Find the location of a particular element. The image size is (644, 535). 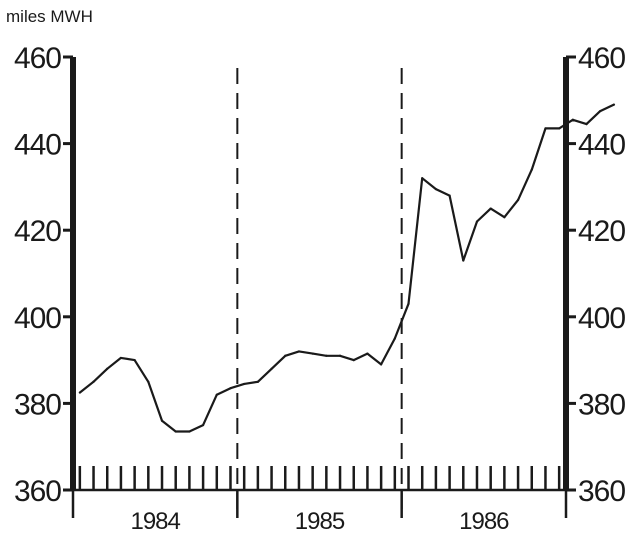

y-tick-label-right: 380 is located at coordinates (601, 404).